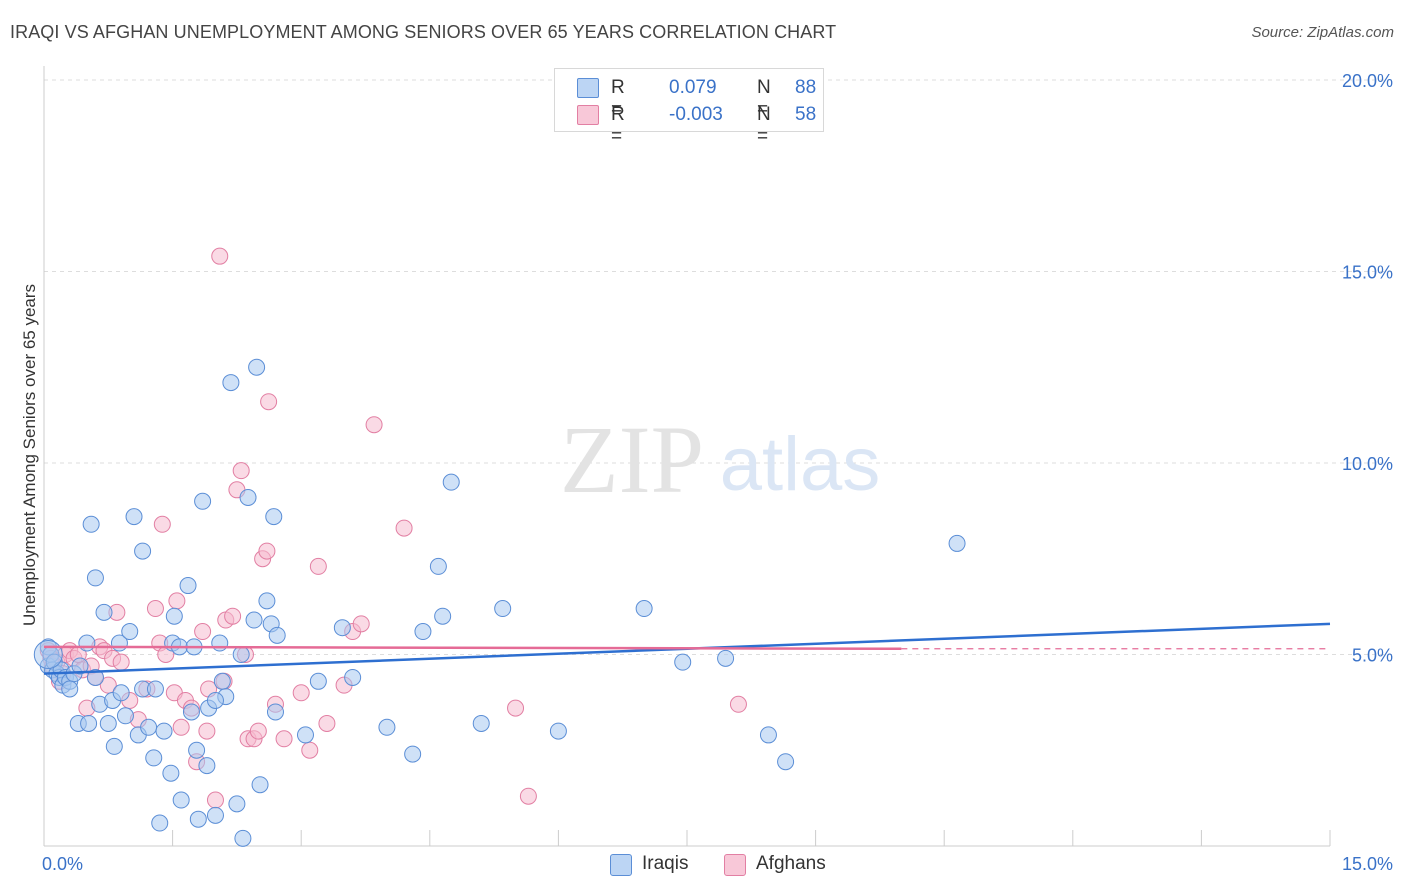  What do you see at coordinates (29, 455) in the screenshot?
I see `y-axis-label: Unemployment Among Seniors over 65 years` at bounding box center [29, 455].